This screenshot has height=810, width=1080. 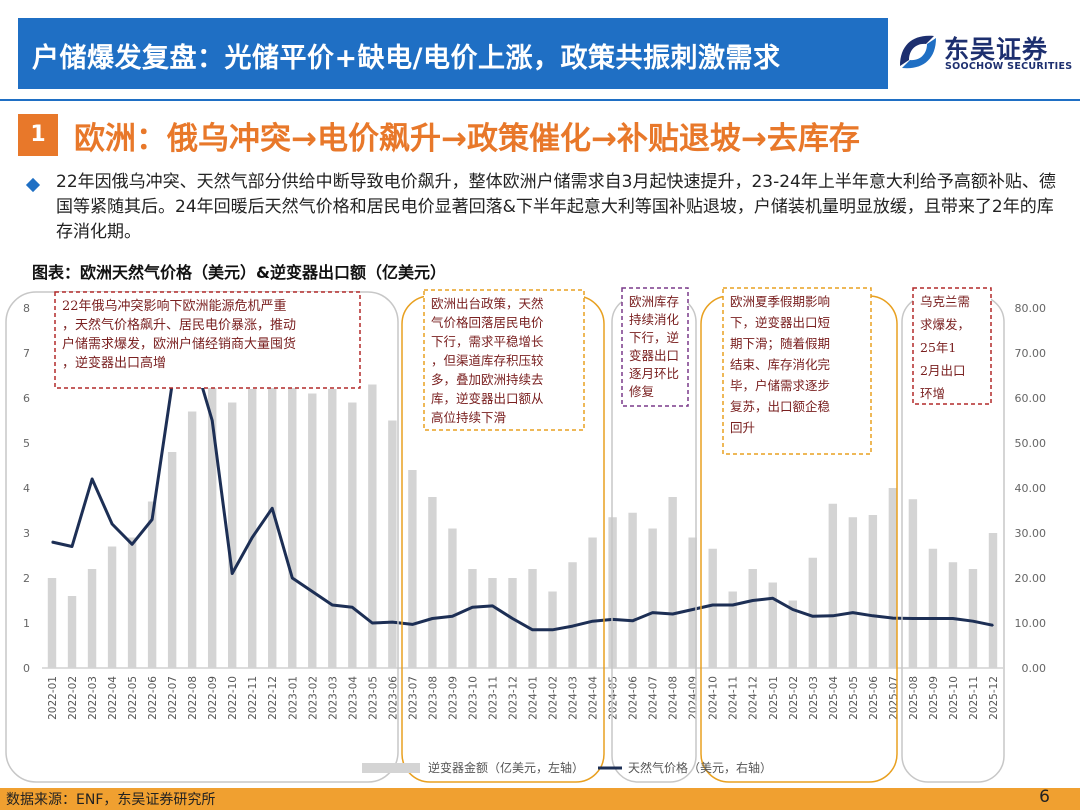 I want to click on diamond-bullet-icon, so click(x=33, y=185).